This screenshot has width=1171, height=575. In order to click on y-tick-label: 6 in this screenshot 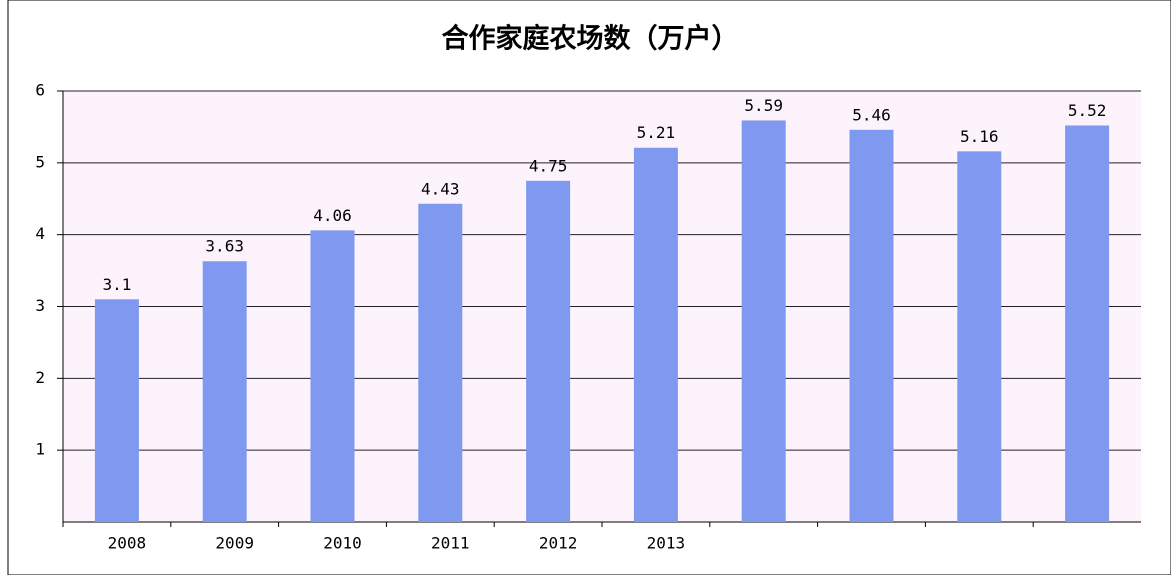, I will do `click(40, 90)`.